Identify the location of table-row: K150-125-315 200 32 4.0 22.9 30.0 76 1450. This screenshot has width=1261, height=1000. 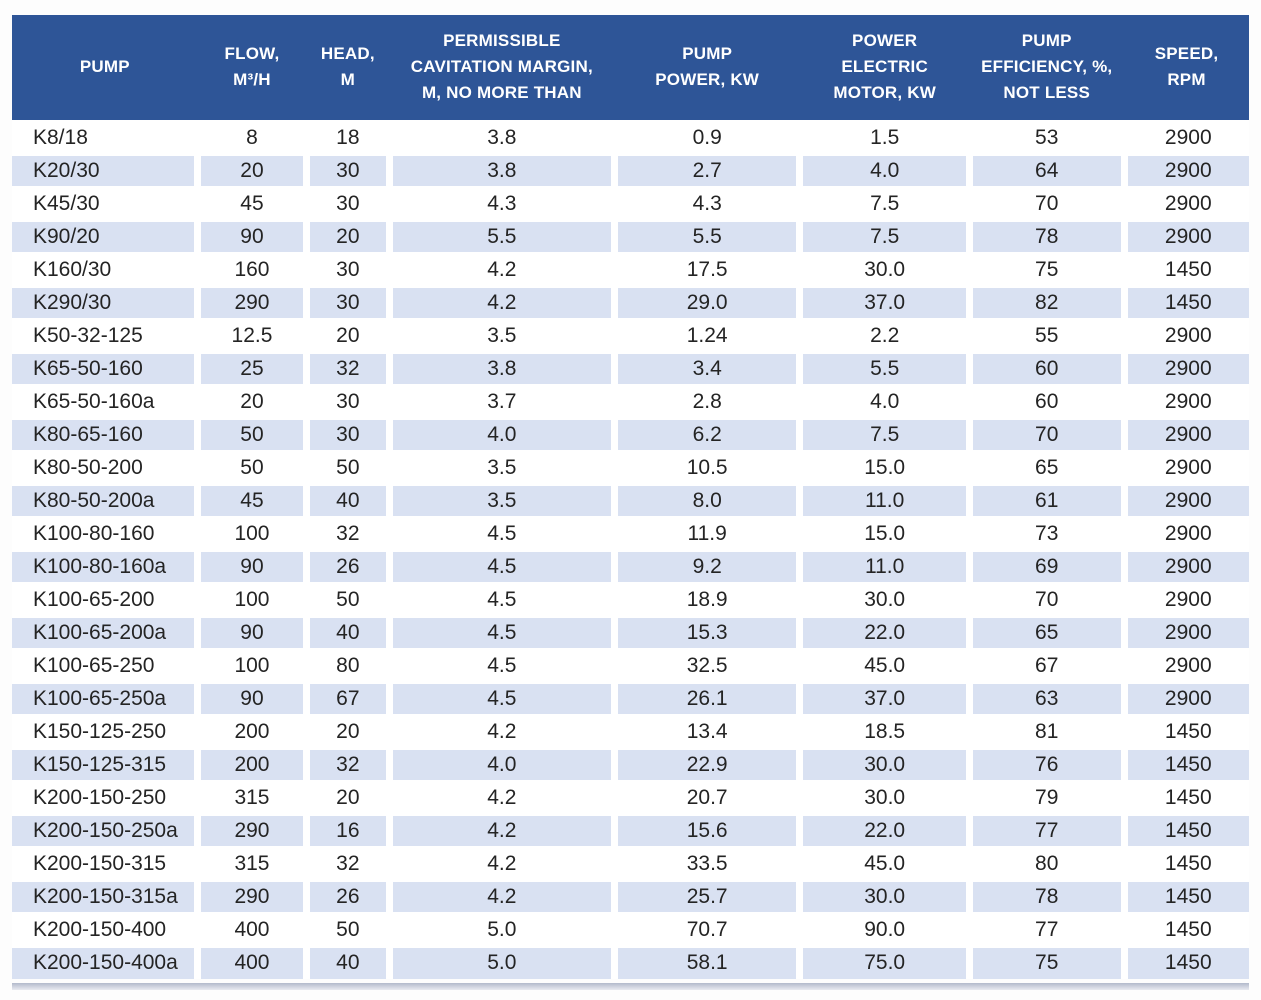
(630, 763).